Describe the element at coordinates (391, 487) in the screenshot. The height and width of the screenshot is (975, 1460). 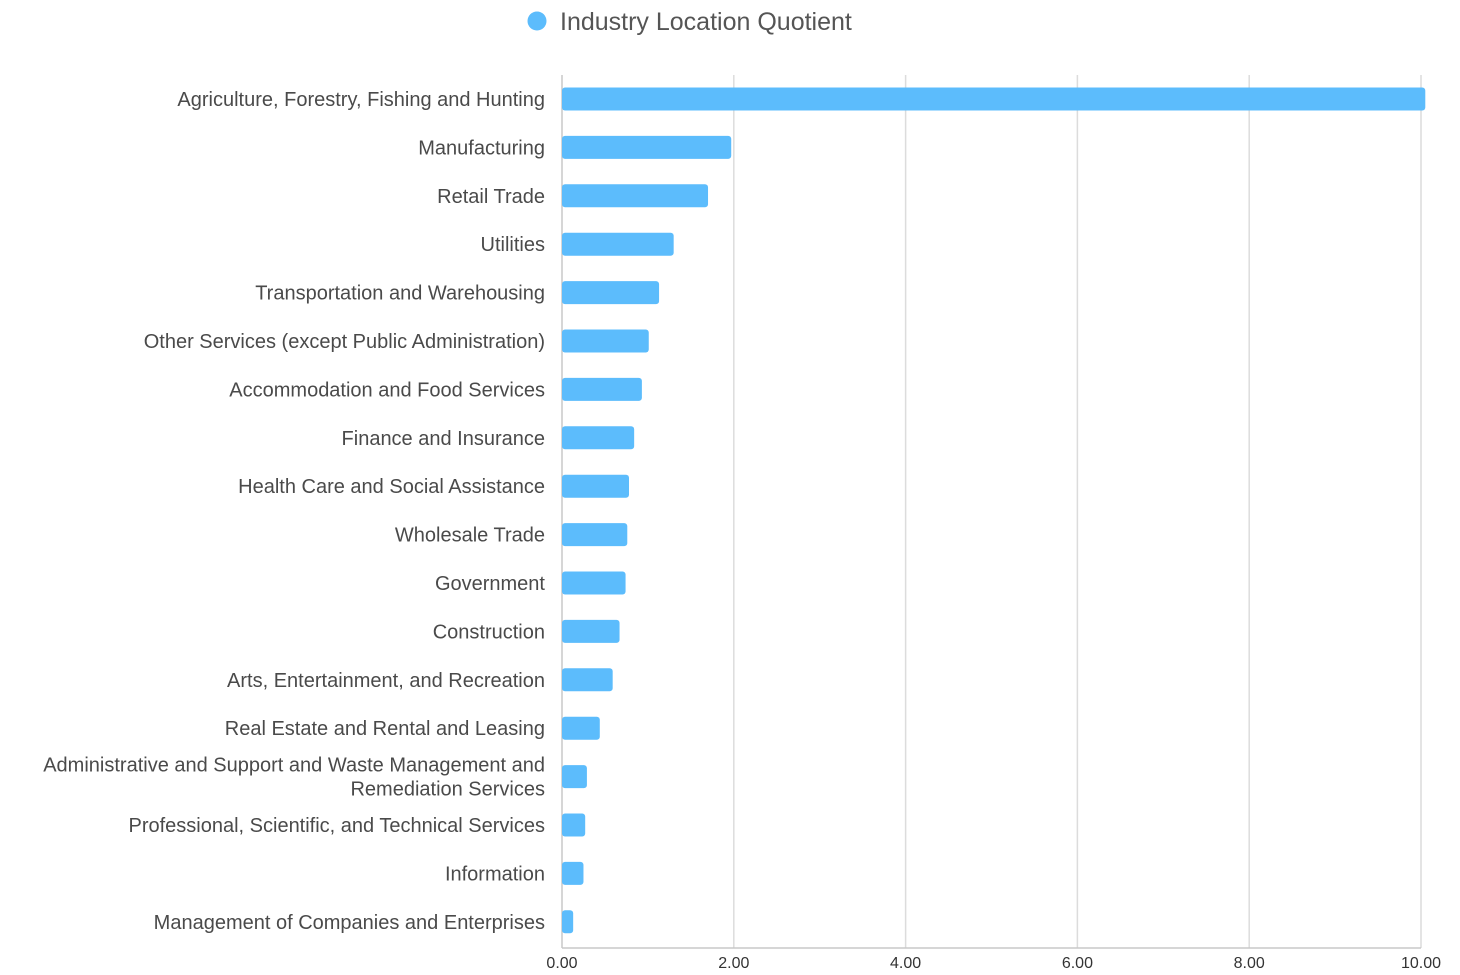
I see `category-label: Health Care and Social Assistance` at that location.